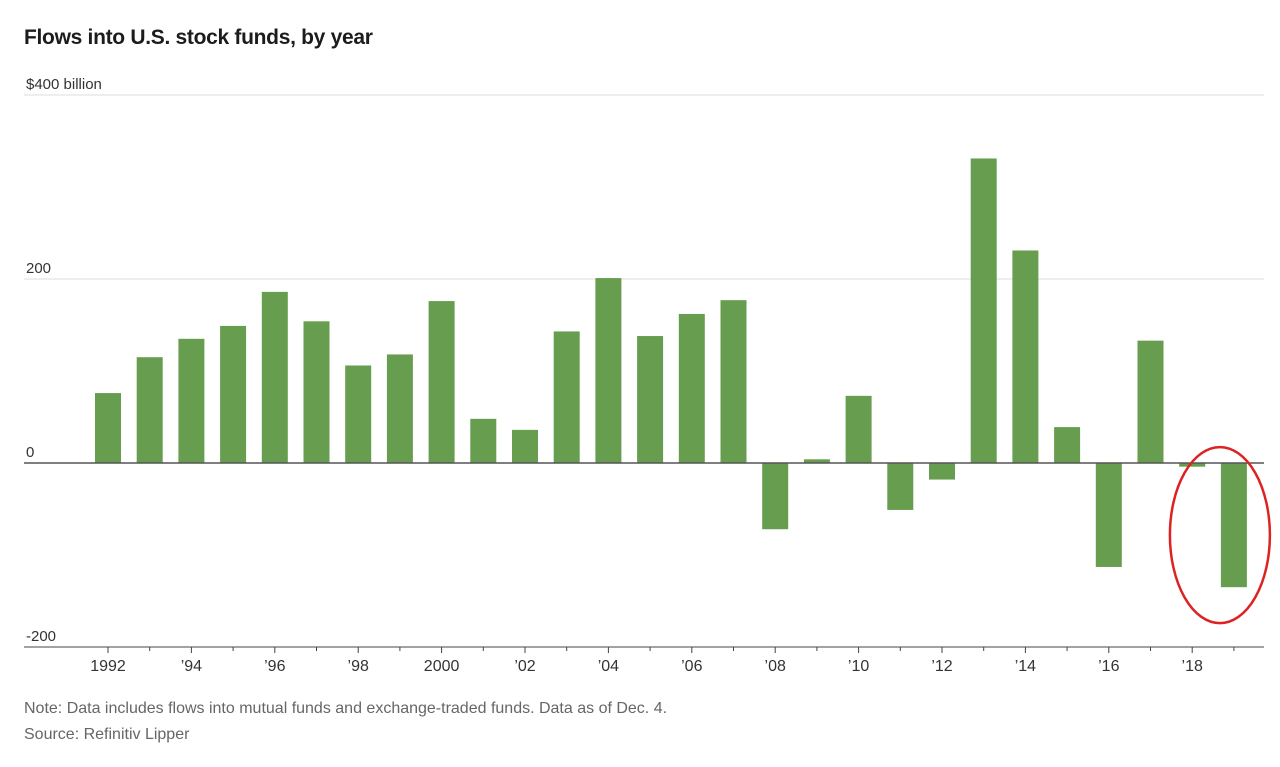  What do you see at coordinates (191, 666) in the screenshot?
I see `x-tick-label: ’94` at bounding box center [191, 666].